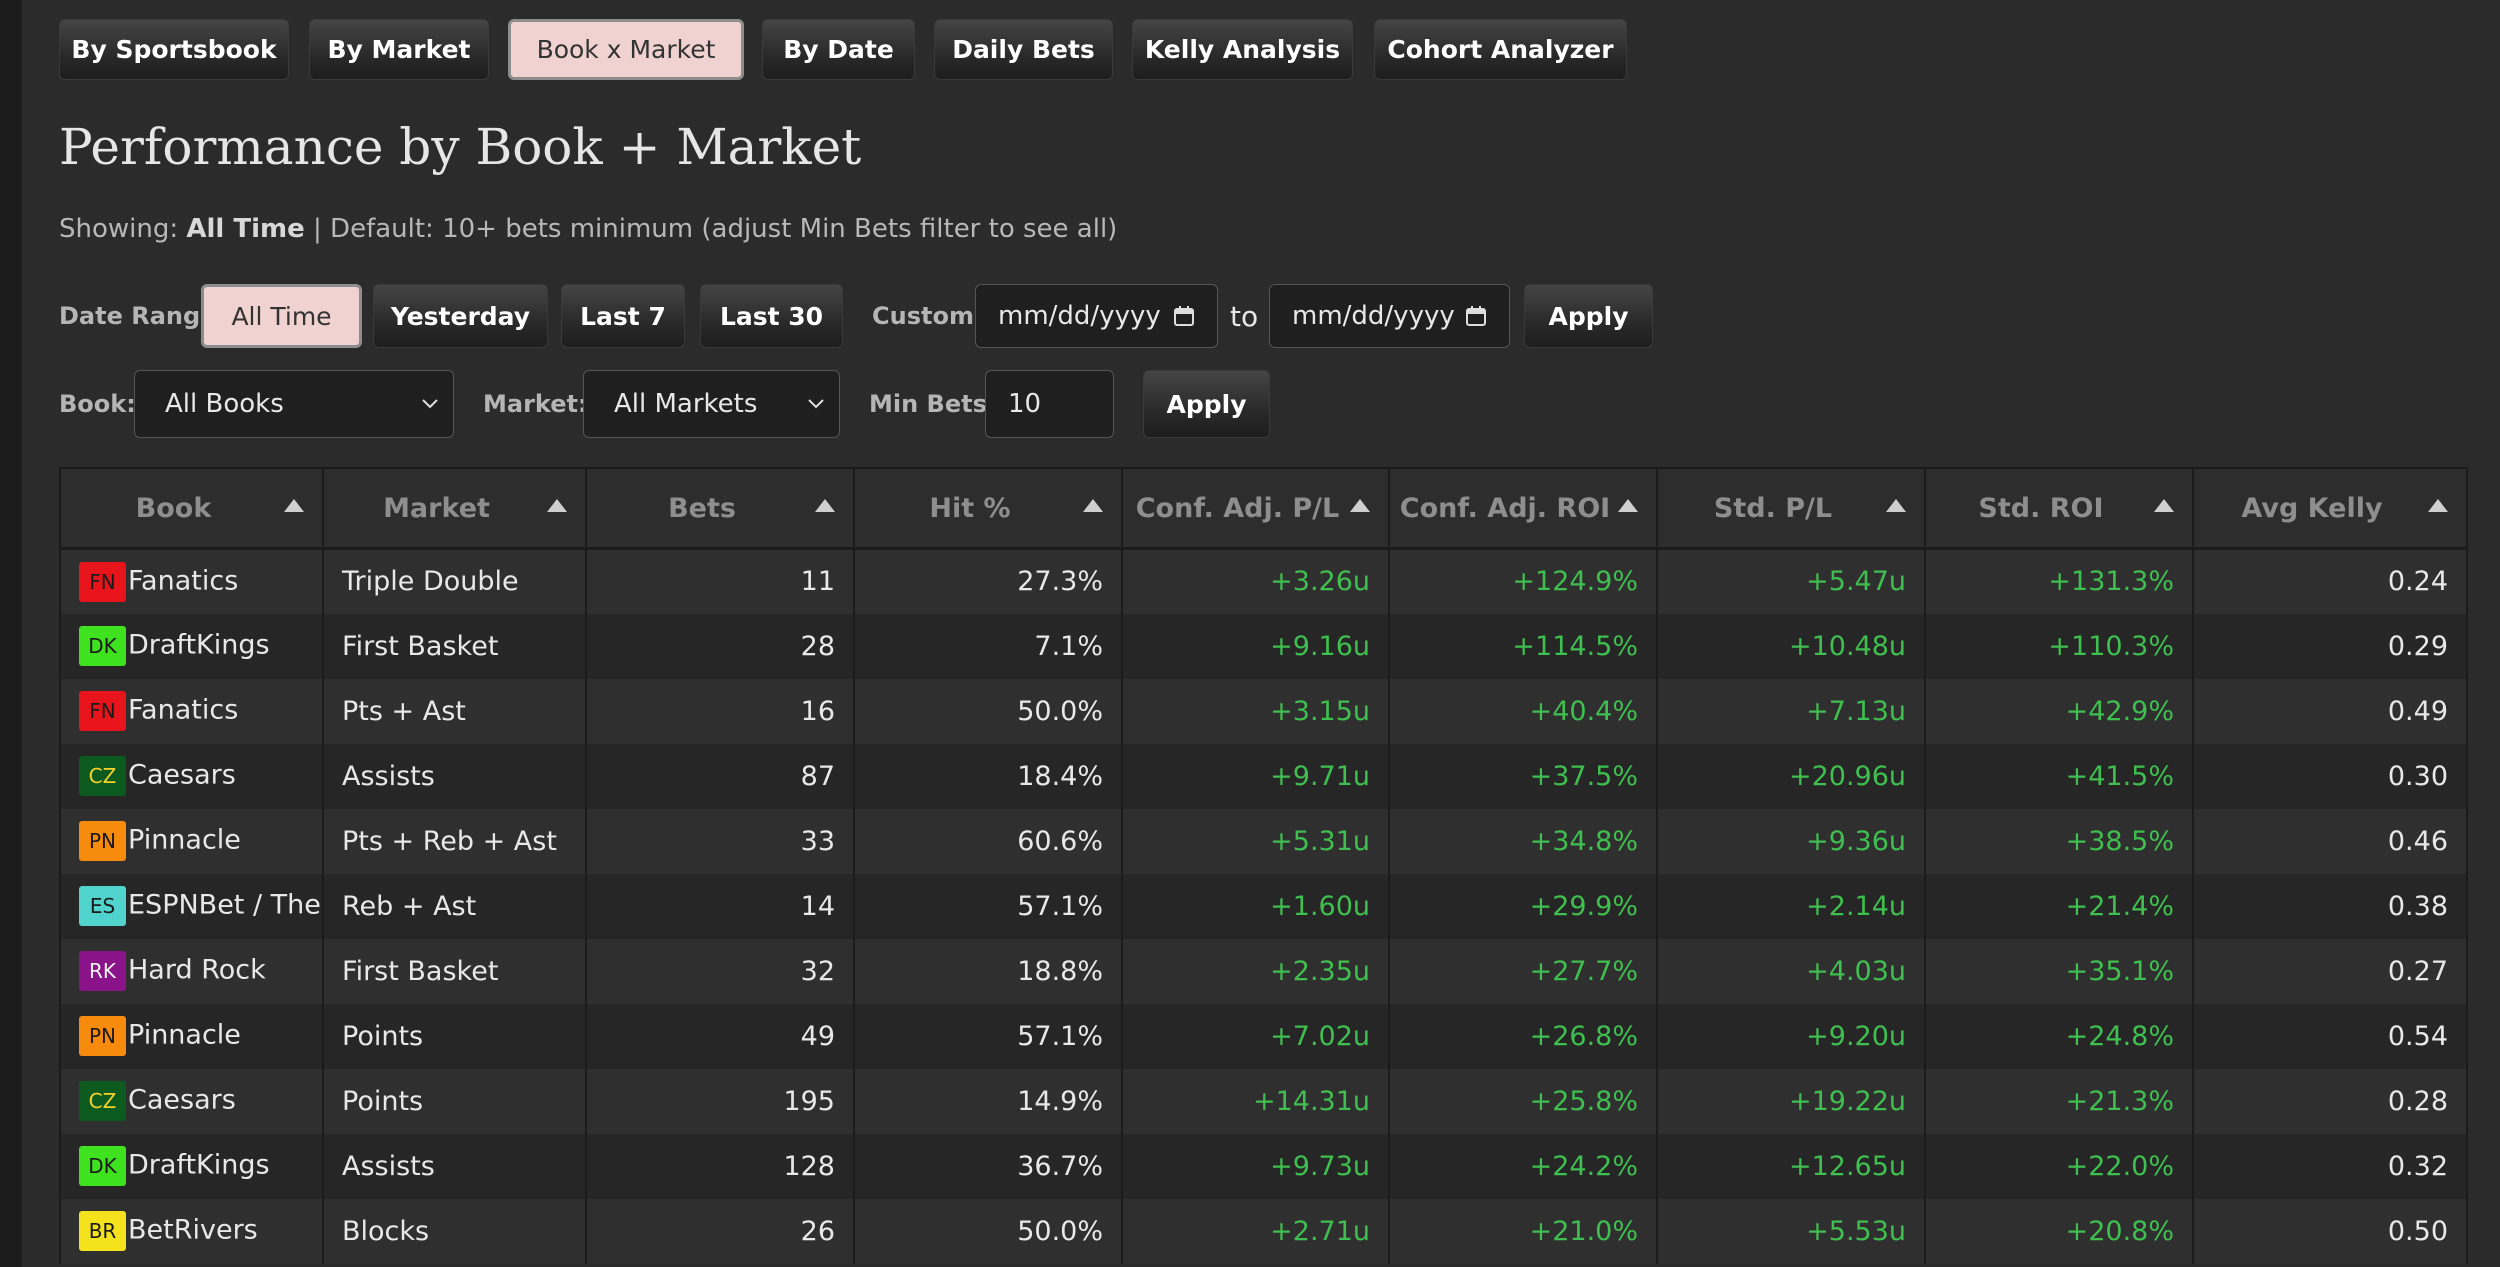  What do you see at coordinates (1373, 316) in the screenshot?
I see `date-to-text: mm/dd/yyyy` at bounding box center [1373, 316].